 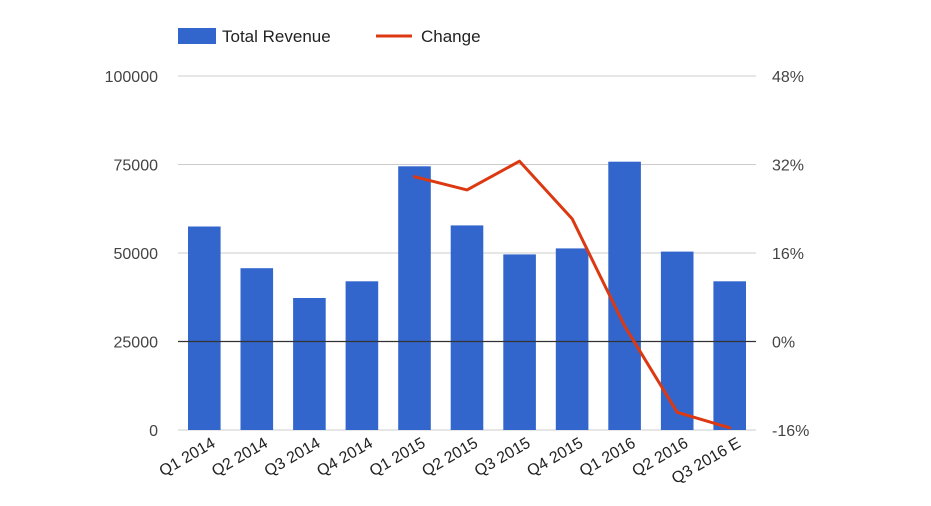 What do you see at coordinates (503, 457) in the screenshot?
I see `category-label: Q3 2015` at bounding box center [503, 457].